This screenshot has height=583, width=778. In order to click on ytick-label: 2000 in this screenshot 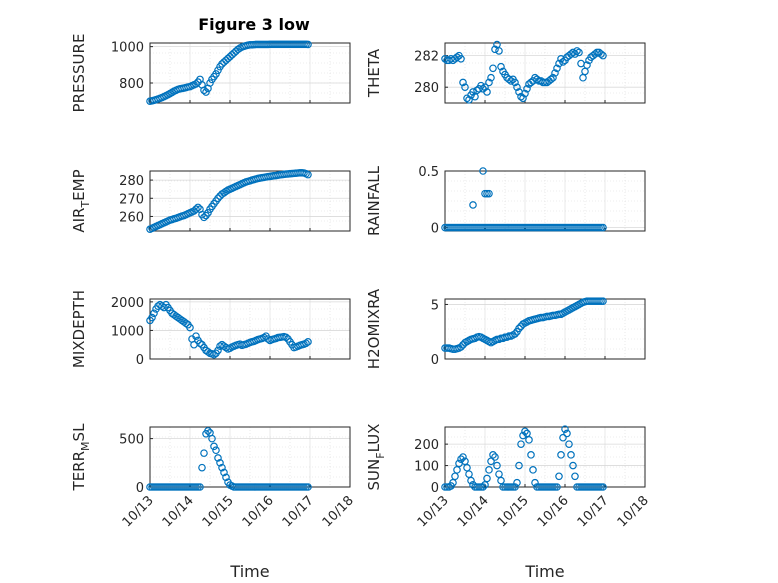, I will do `click(127, 303)`.